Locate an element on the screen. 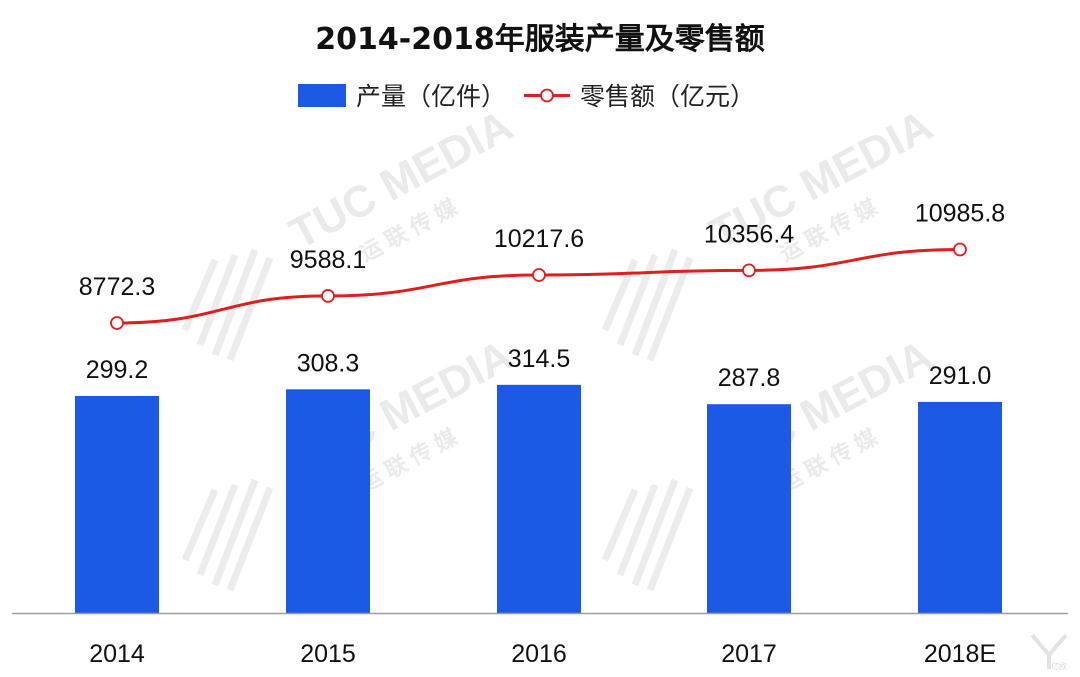  corner-logo-icon: 亿欧 is located at coordinates (1049, 652).